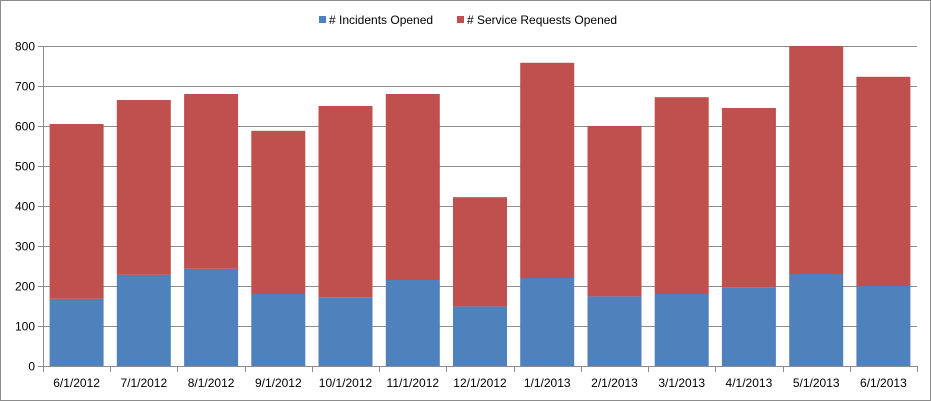 This screenshot has width=931, height=401. I want to click on x-tick-label: 8/1/2012, so click(211, 383).